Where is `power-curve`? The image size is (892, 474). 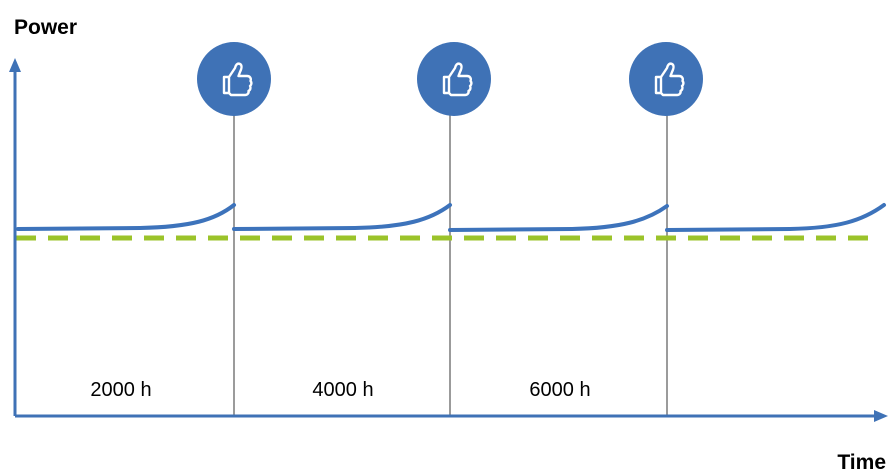
power-curve is located at coordinates (451, 217).